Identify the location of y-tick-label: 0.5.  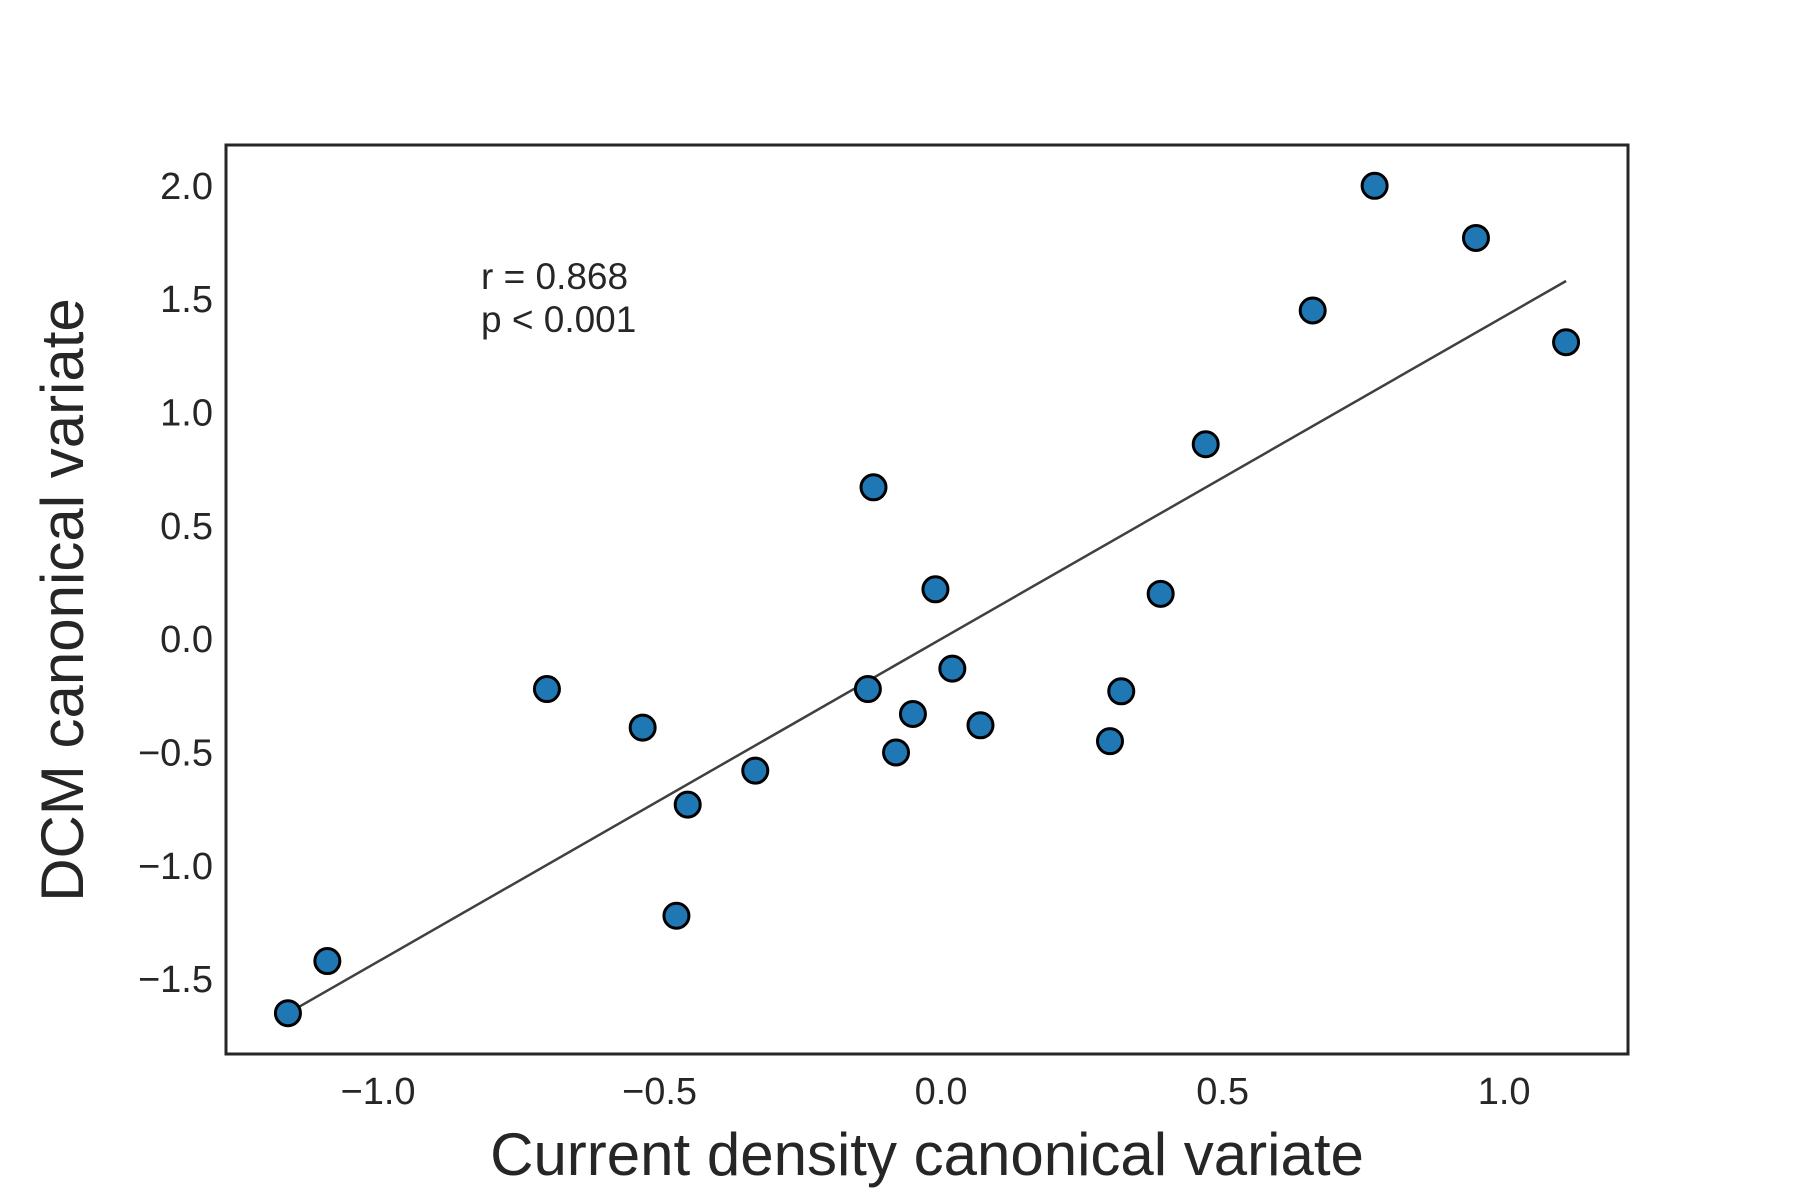
(186, 527).